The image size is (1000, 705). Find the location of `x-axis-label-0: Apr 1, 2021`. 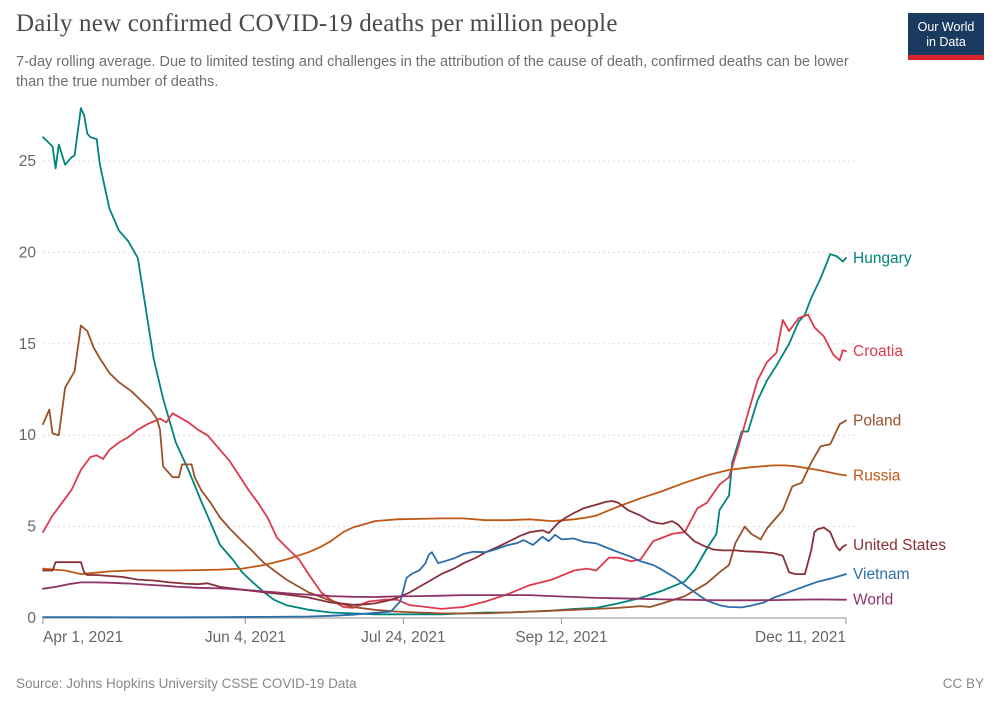

x-axis-label-0: Apr 1, 2021 is located at coordinates (83, 637).